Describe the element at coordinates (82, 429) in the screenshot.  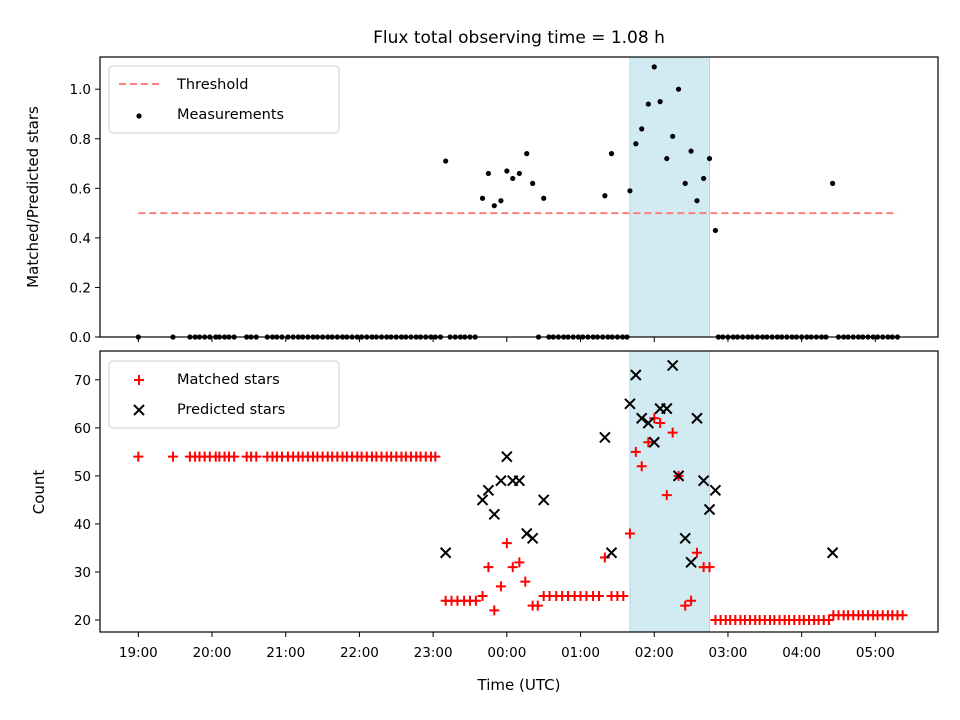
I see `y-tick-label: 60` at that location.